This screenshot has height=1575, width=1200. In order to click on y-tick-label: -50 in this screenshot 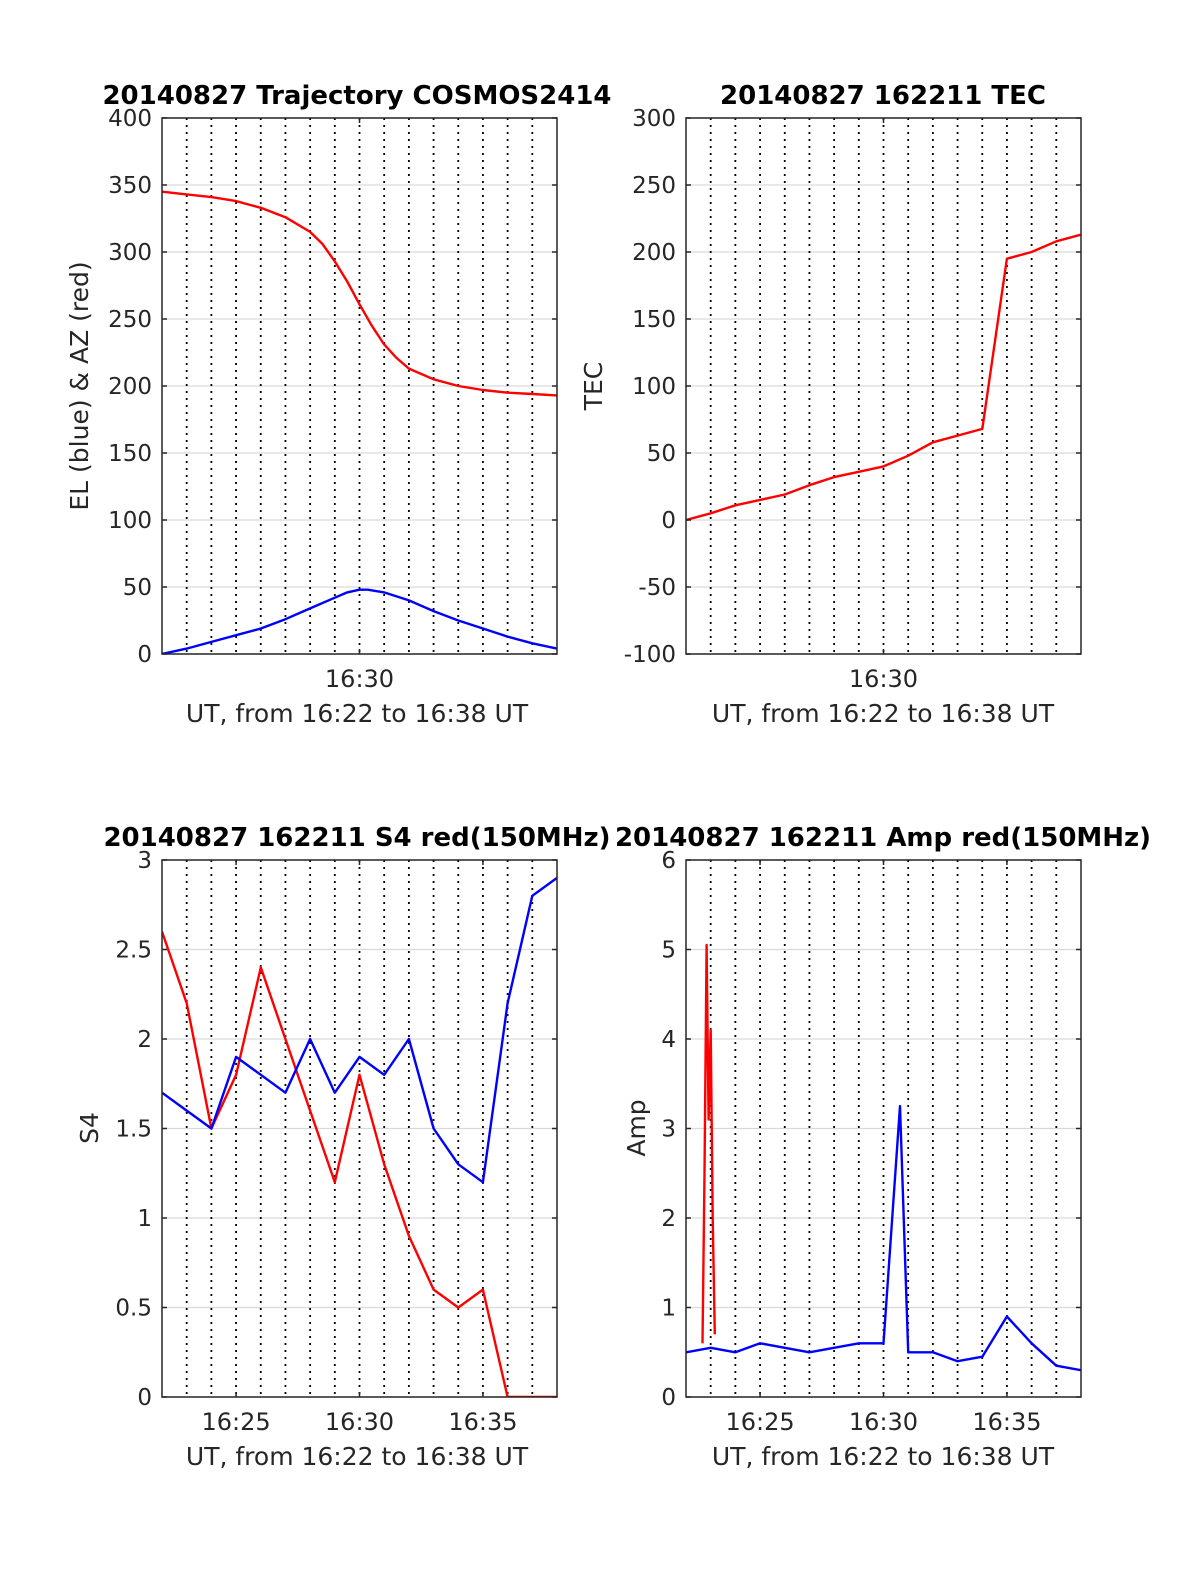, I will do `click(657, 588)`.